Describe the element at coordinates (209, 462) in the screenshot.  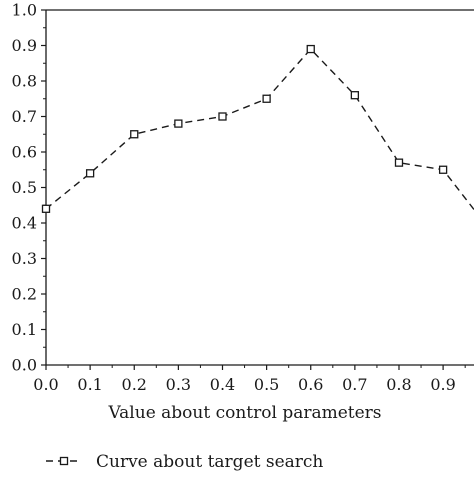
I see `legend-label: Curve about target search` at that location.